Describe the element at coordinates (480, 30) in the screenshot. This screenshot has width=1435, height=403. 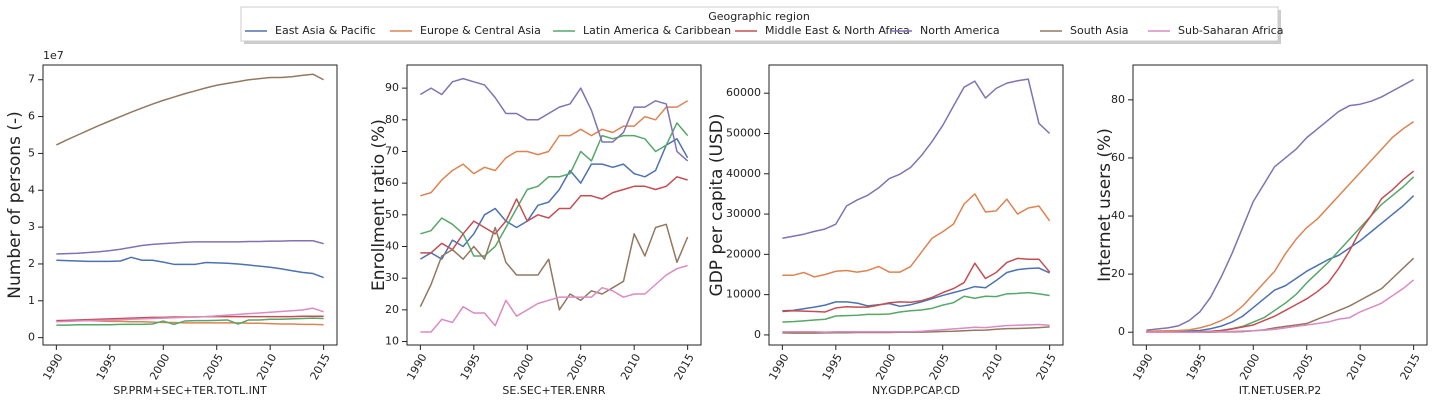
I see `legend-label: Europe & Central Asia` at that location.